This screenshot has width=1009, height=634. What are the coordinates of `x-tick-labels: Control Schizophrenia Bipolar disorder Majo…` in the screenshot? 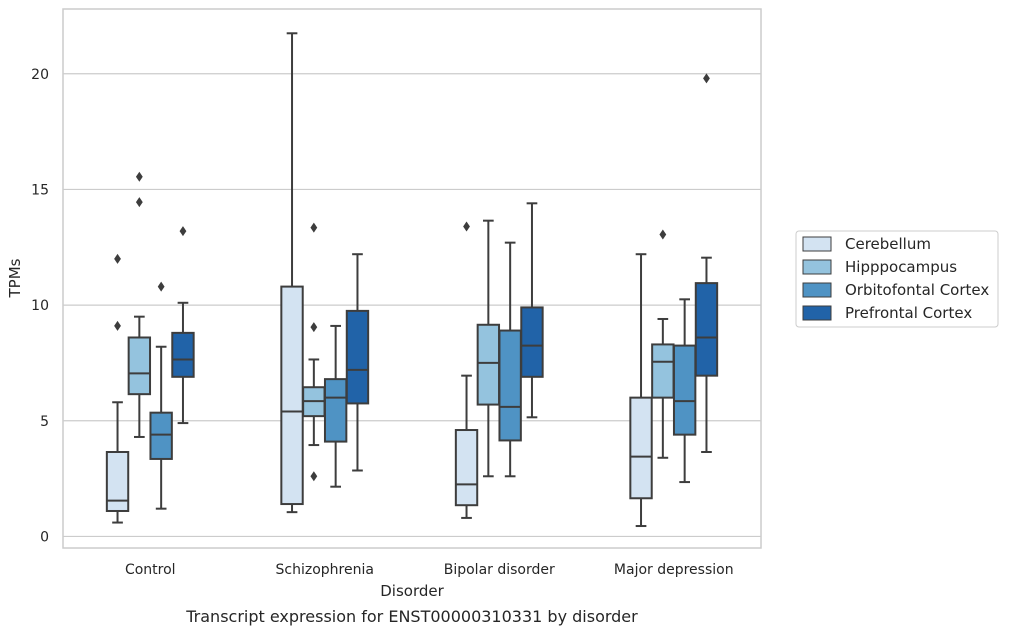 It's located at (429, 570).